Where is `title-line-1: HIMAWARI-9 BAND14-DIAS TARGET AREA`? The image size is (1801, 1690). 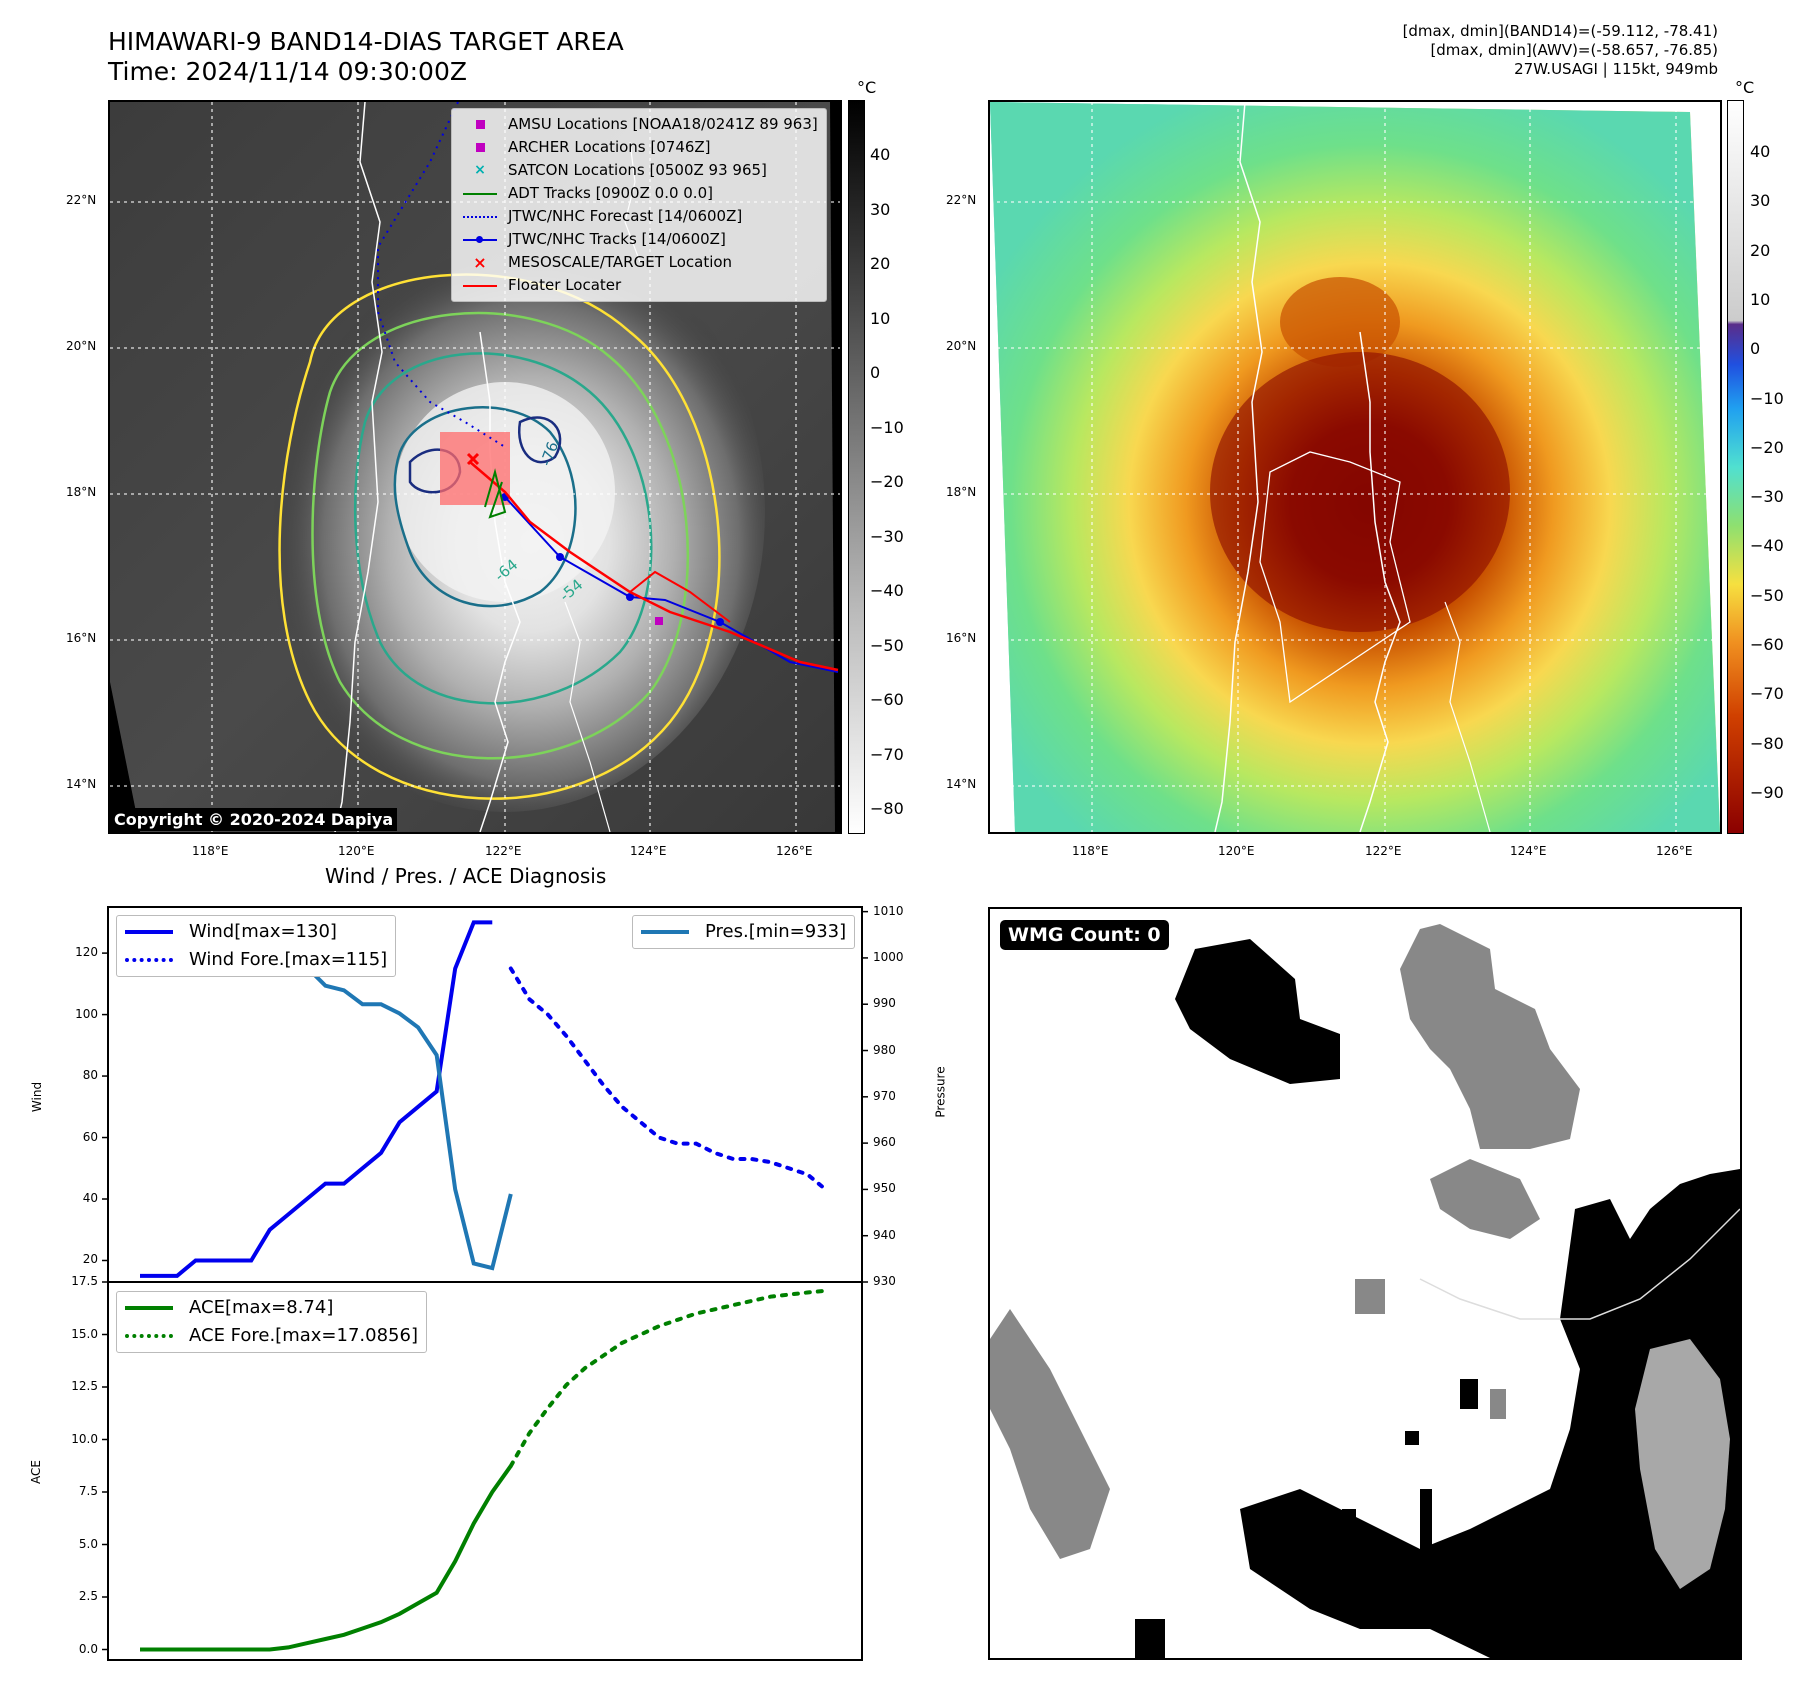
title-line-1: HIMAWARI-9 BAND14-DIAS TARGET AREA is located at coordinates (366, 41).